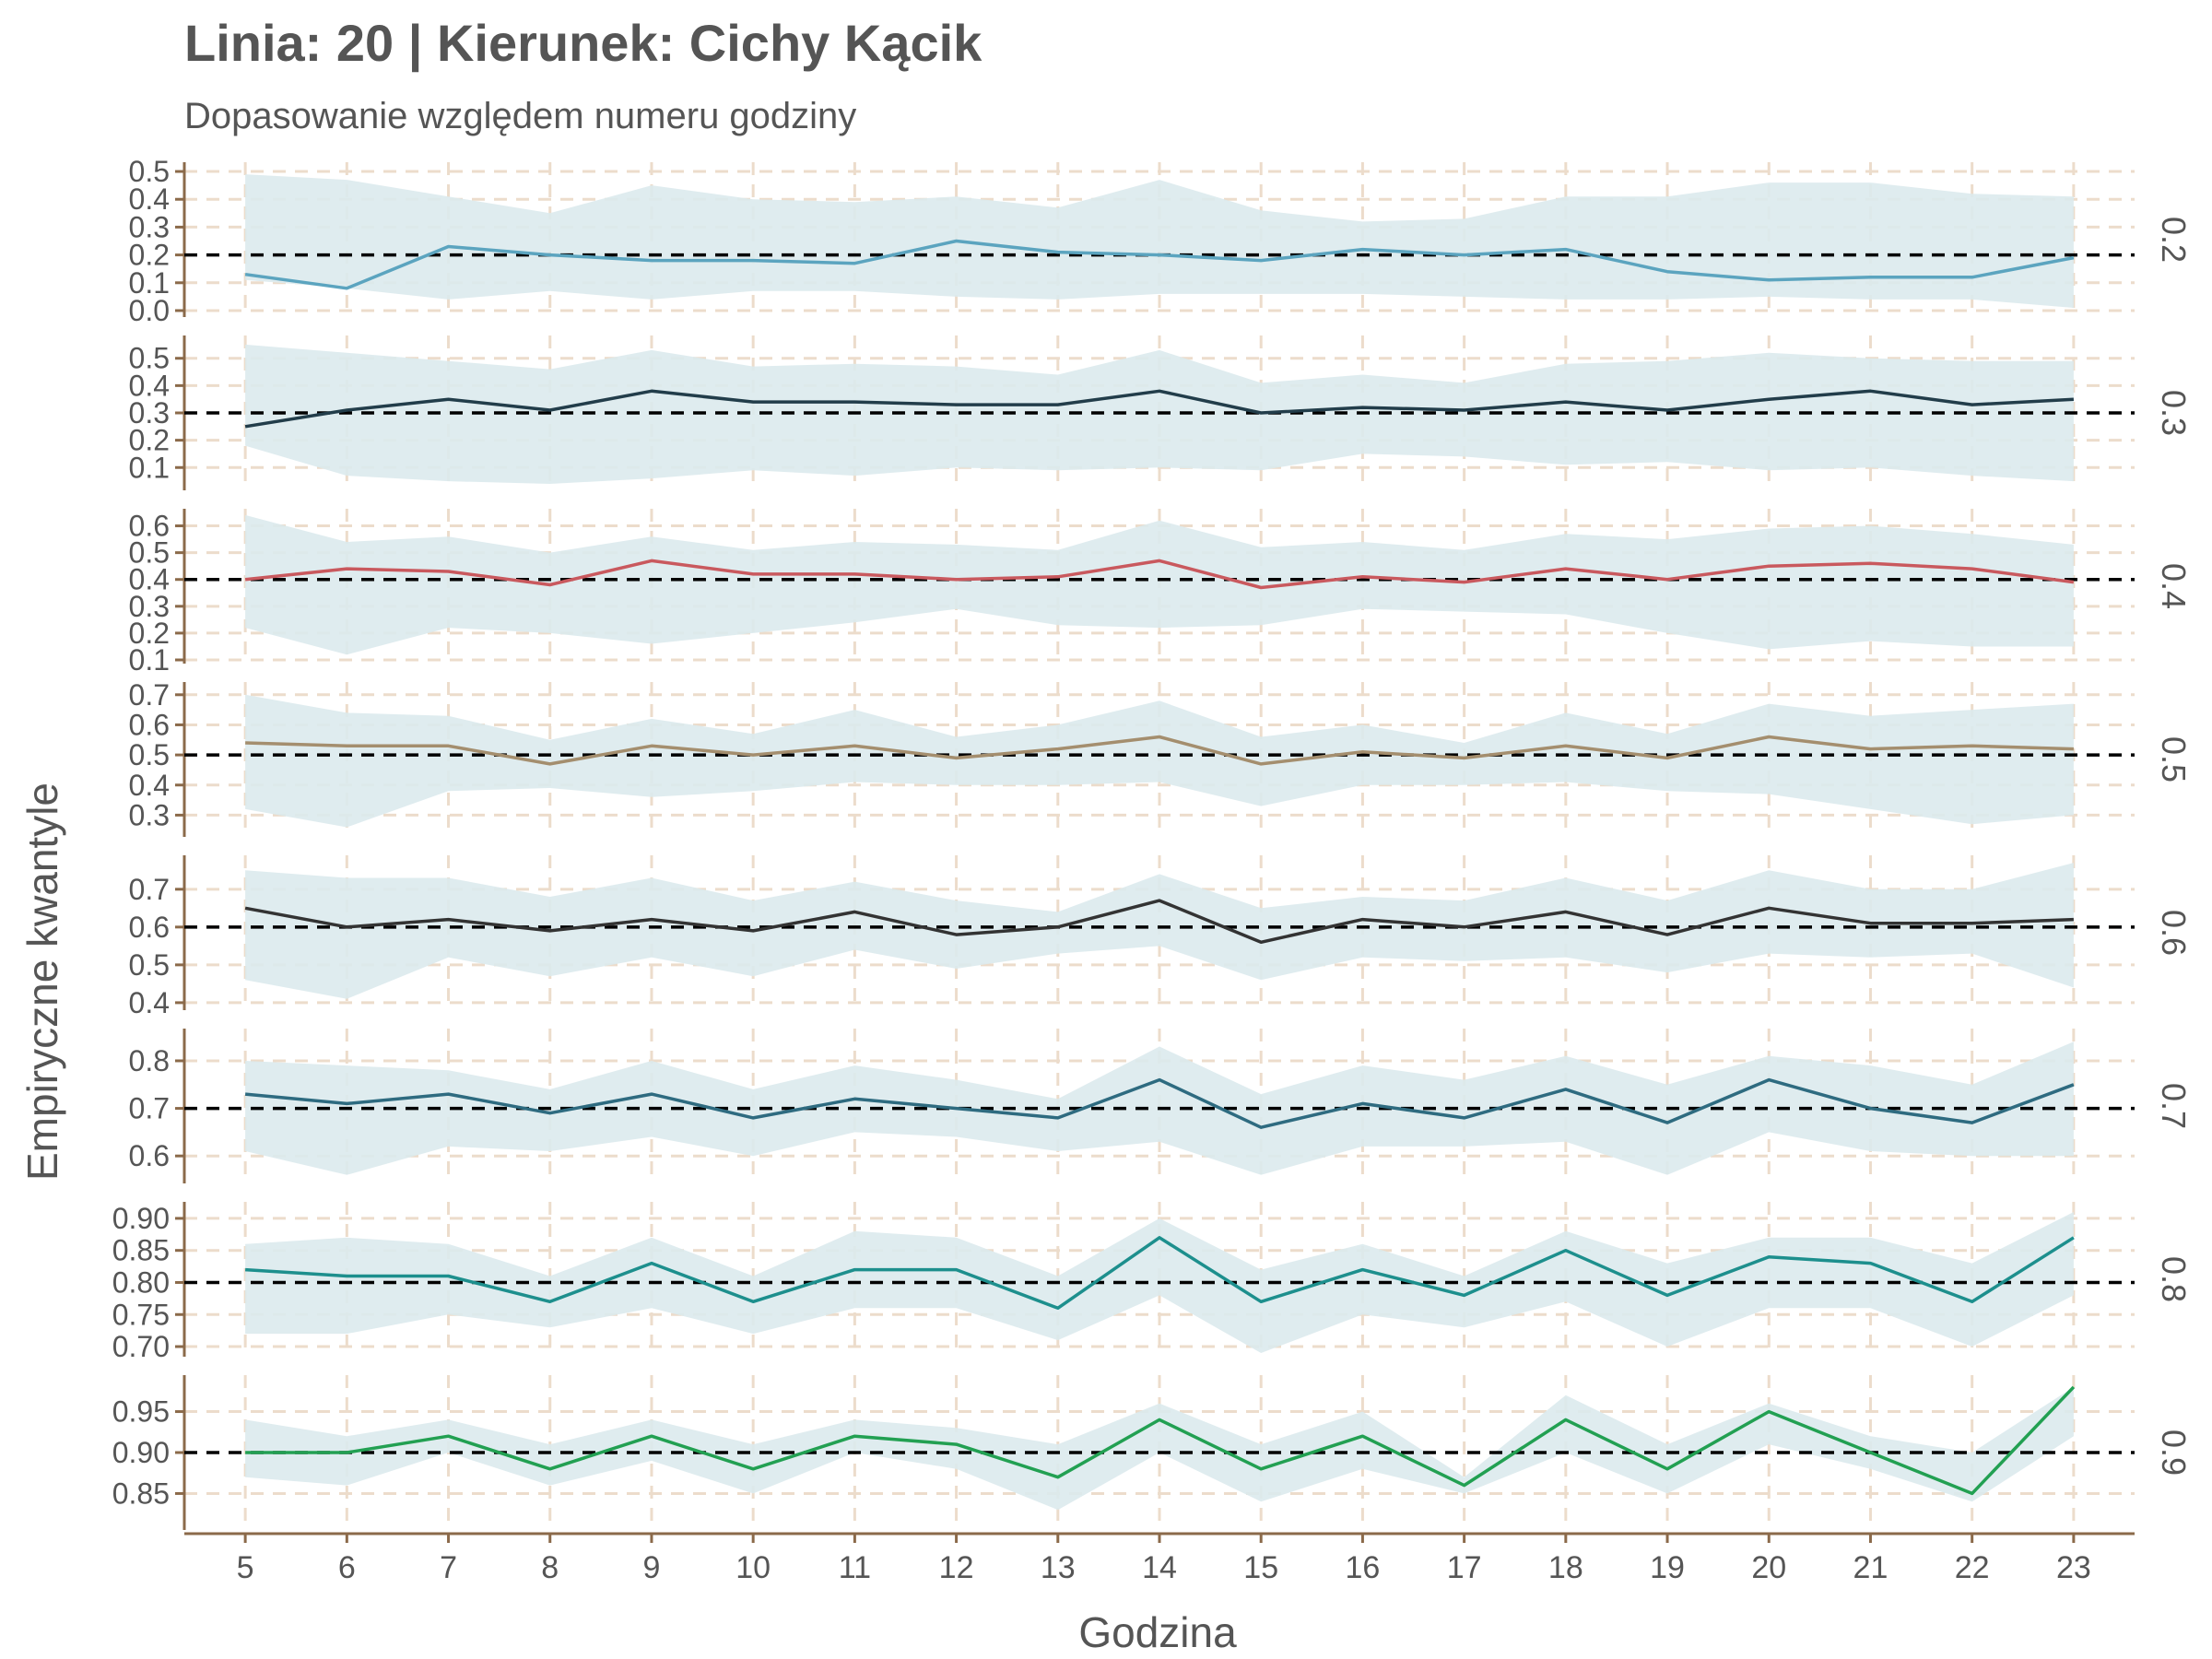  Describe the element at coordinates (141, 1346) in the screenshot. I see `y-tick-label: 0.70` at that location.